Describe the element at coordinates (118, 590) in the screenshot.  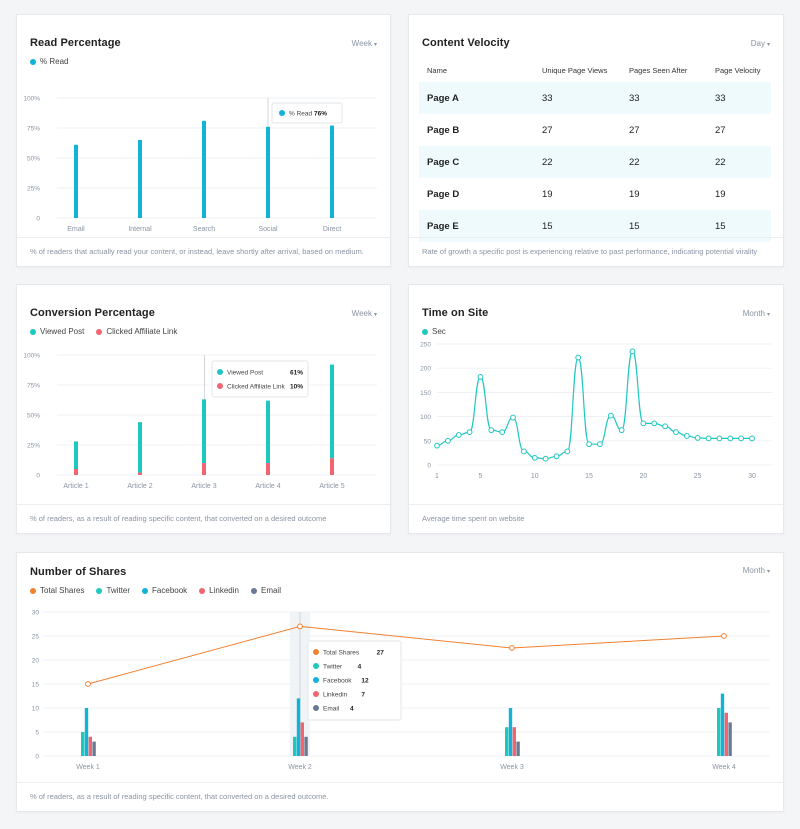
I see `legend-label: Twitter` at that location.